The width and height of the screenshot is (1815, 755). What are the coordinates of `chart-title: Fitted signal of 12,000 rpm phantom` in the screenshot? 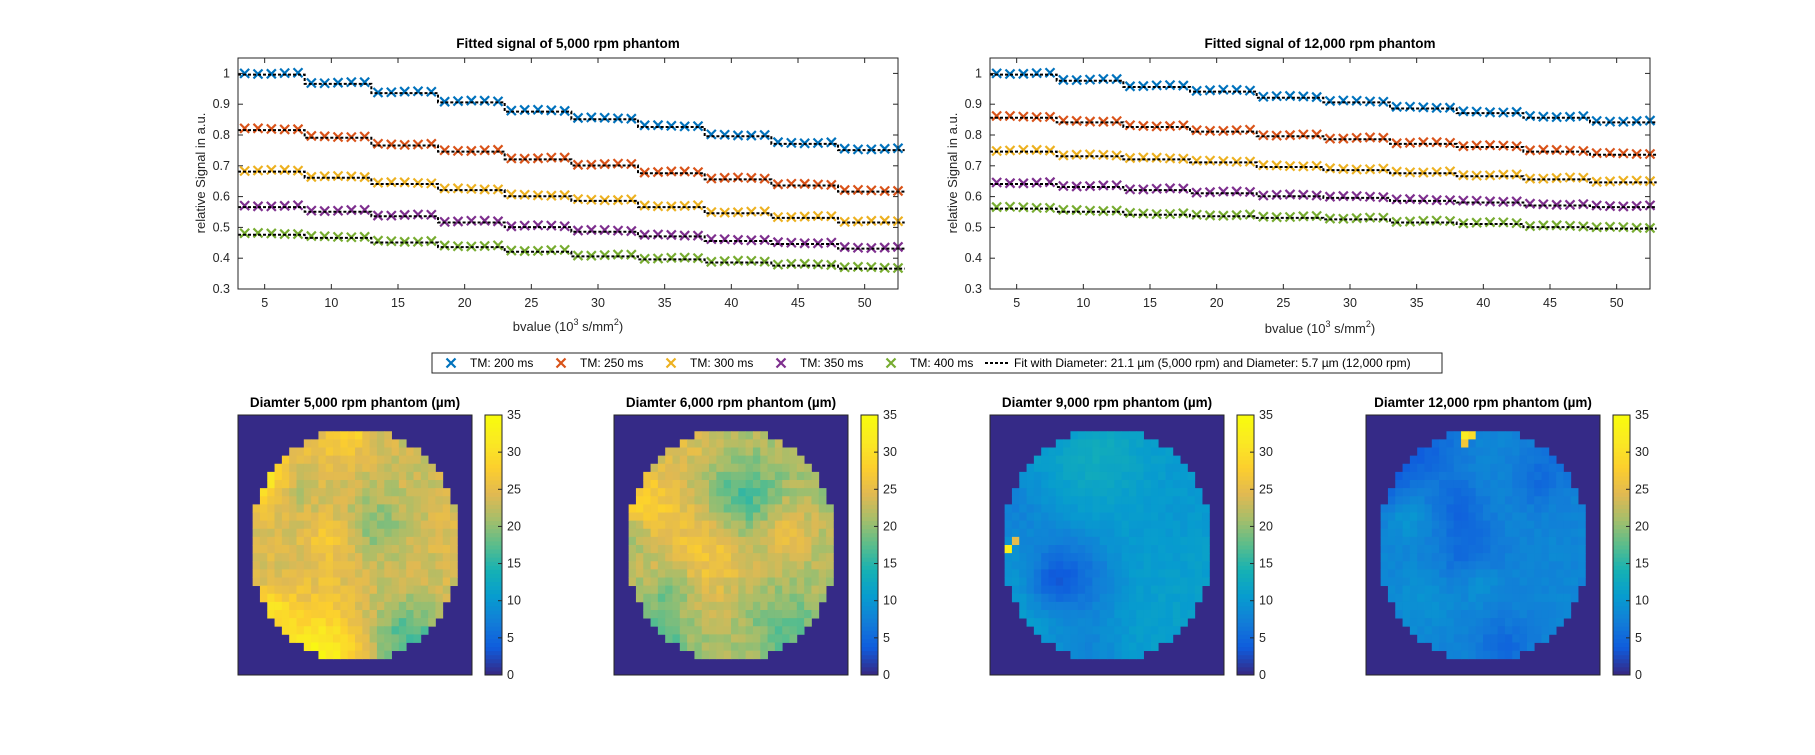 It's located at (1319, 43).